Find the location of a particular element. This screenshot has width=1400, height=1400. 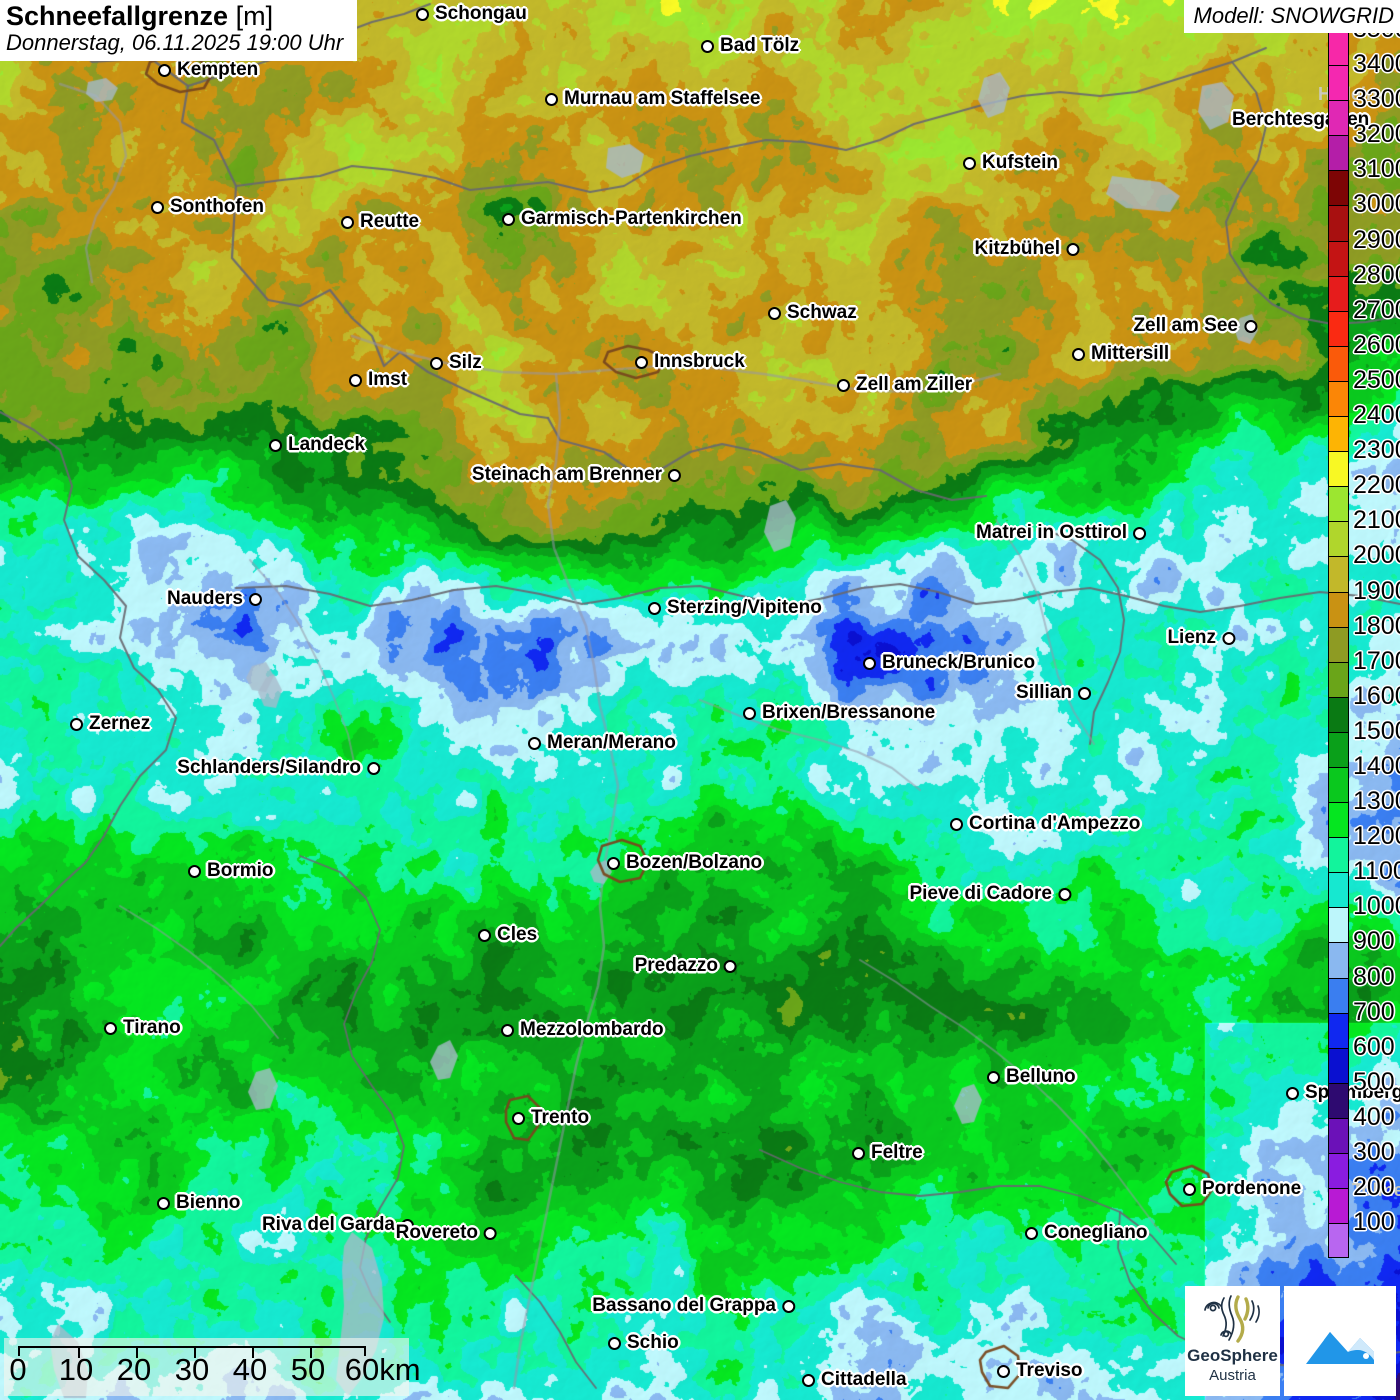

legend-value-label: 1400 is located at coordinates (1376, 765).